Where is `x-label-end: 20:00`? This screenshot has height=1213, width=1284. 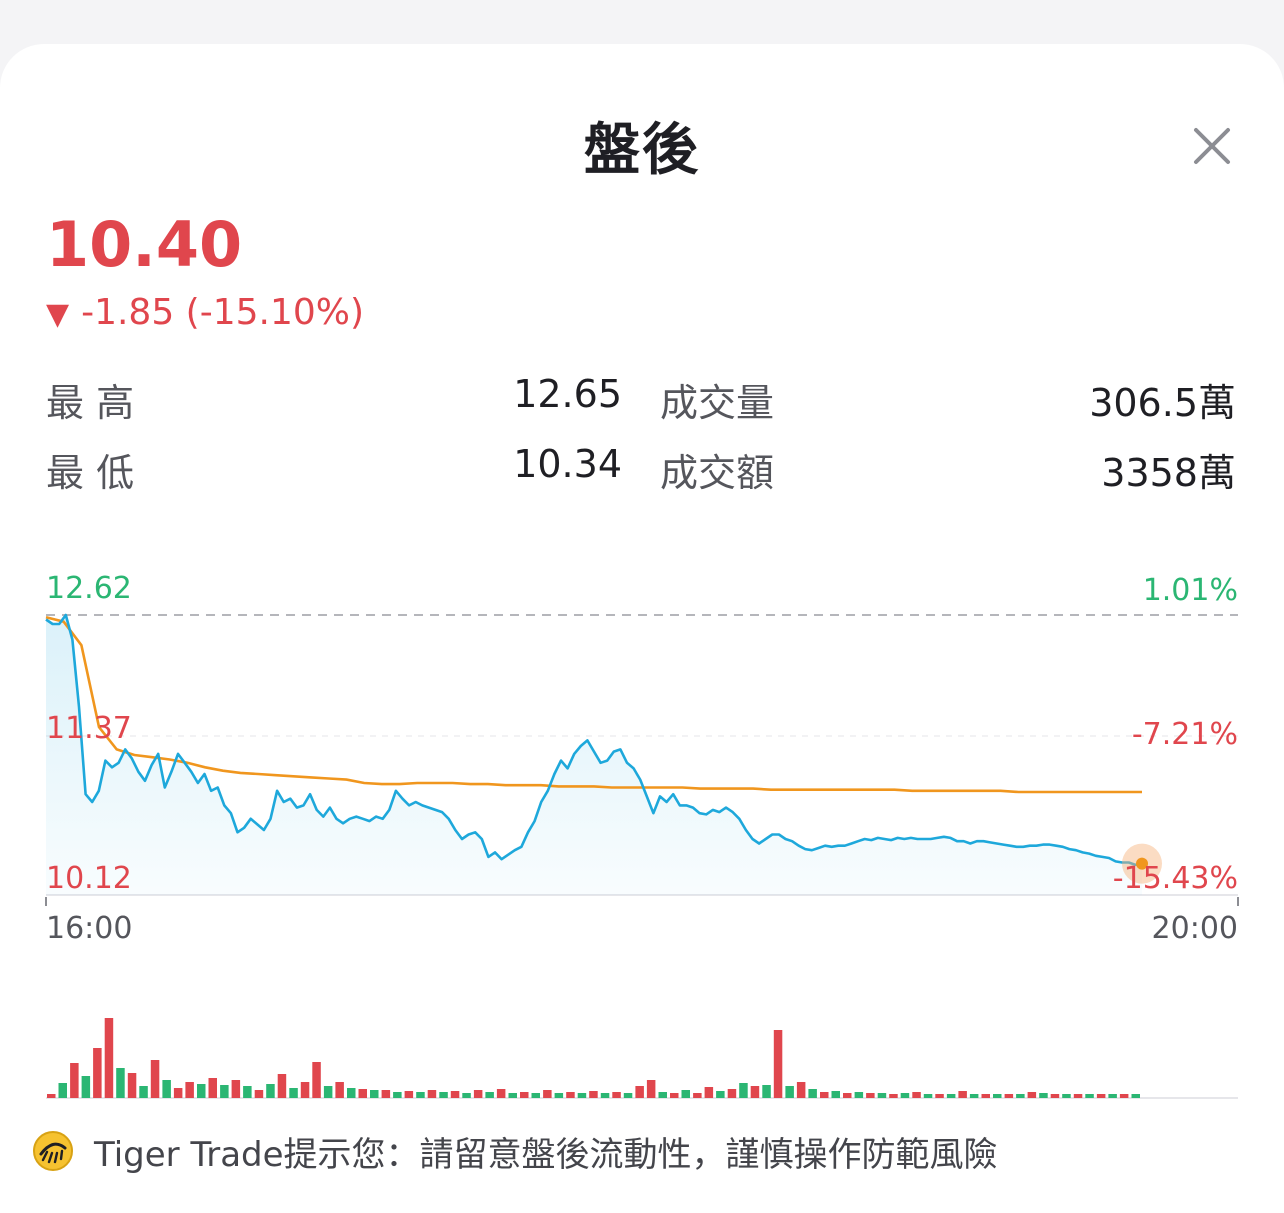
x-label-end: 20:00 is located at coordinates (1195, 928).